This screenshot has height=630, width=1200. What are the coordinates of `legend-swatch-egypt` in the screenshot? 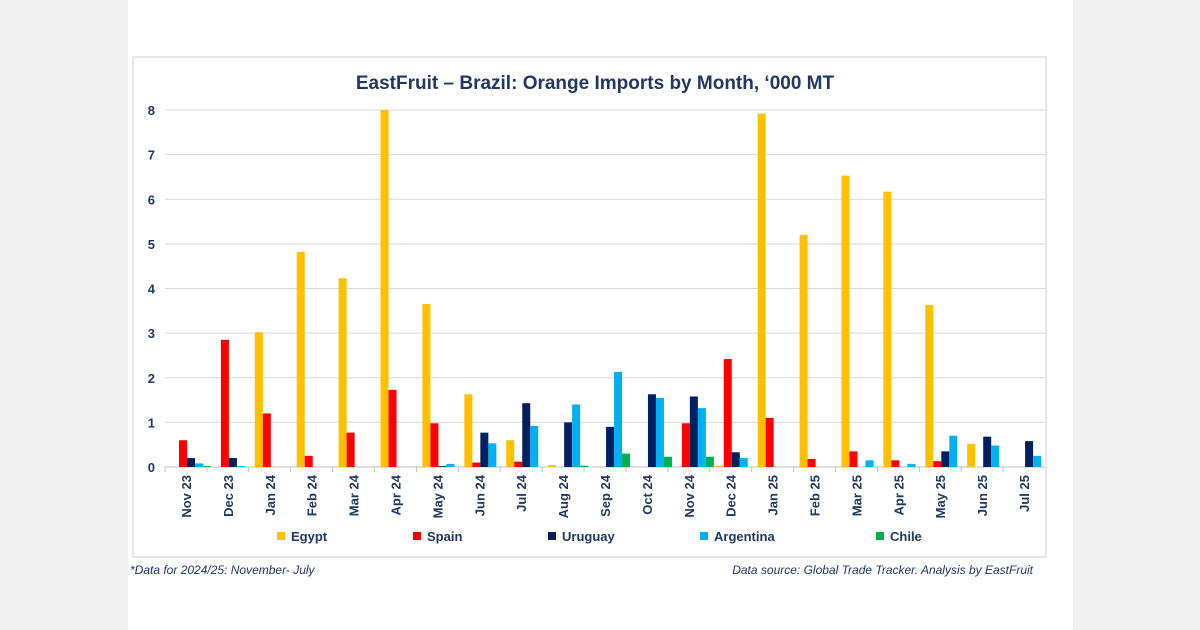 It's located at (281, 536).